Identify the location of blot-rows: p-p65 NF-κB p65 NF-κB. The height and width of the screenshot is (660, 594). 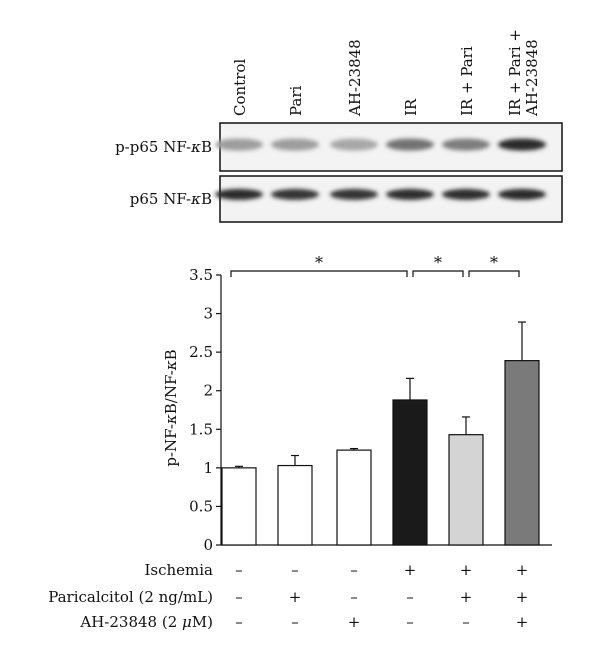
(339, 172).